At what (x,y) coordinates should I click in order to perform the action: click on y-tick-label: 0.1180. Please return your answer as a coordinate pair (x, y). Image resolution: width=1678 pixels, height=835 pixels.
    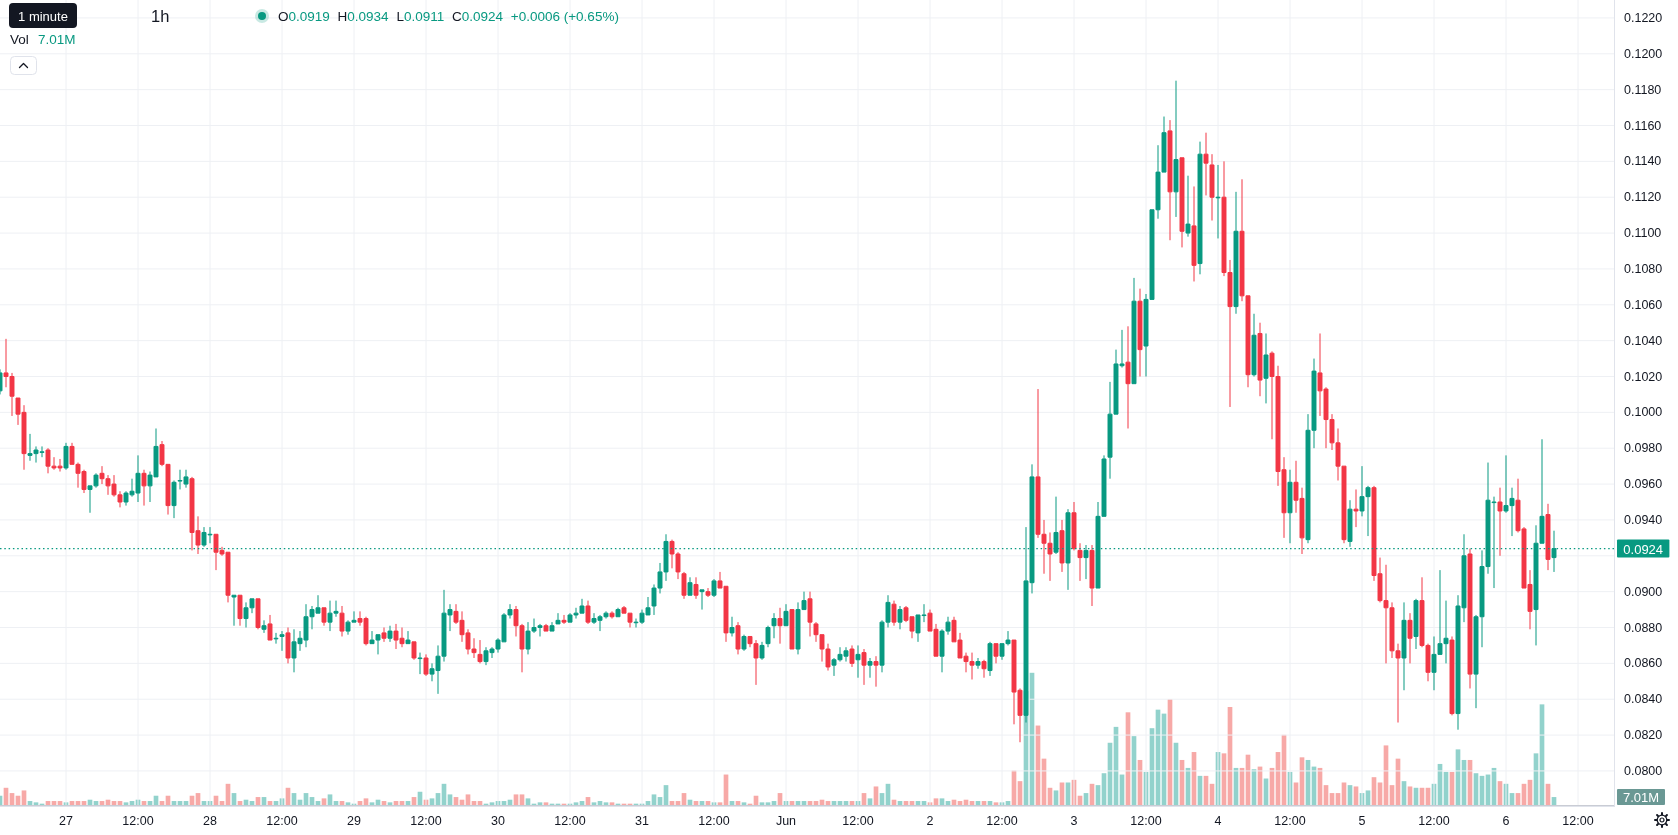
    Looking at the image, I should click on (1643, 89).